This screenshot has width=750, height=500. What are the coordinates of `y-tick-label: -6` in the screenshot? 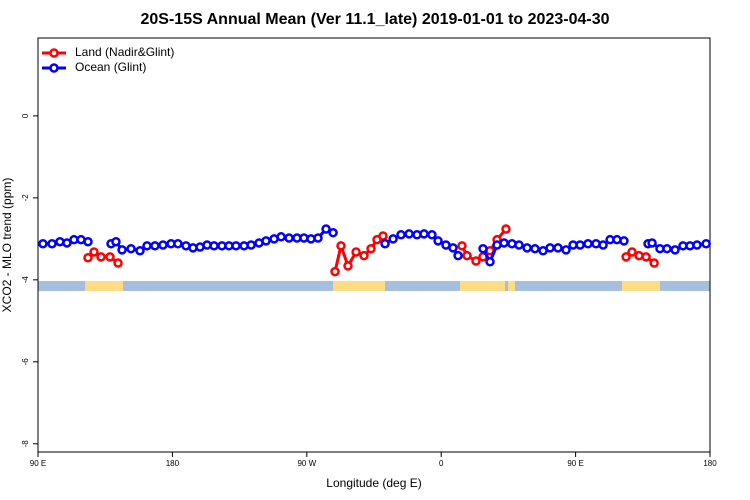 It's located at (25, 362).